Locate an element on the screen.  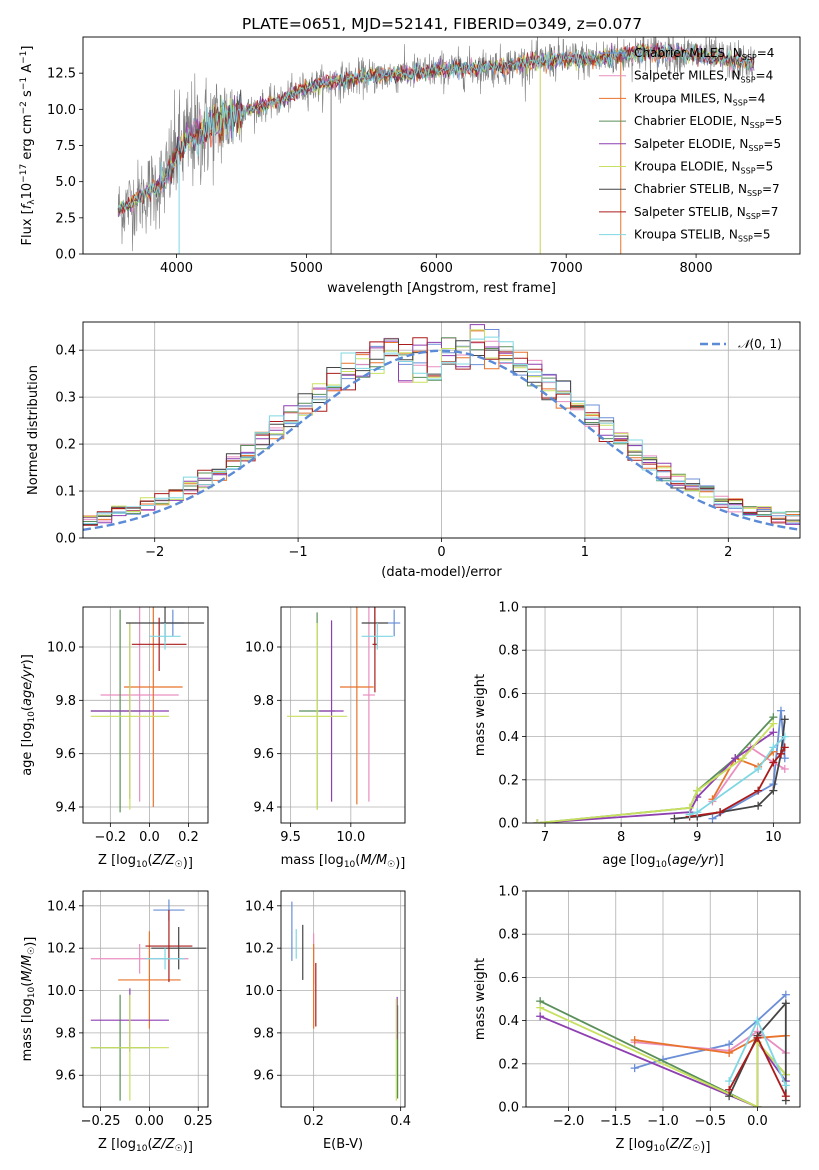
mass_vs_Z-ytick-label: 10.0 is located at coordinates (61, 991).